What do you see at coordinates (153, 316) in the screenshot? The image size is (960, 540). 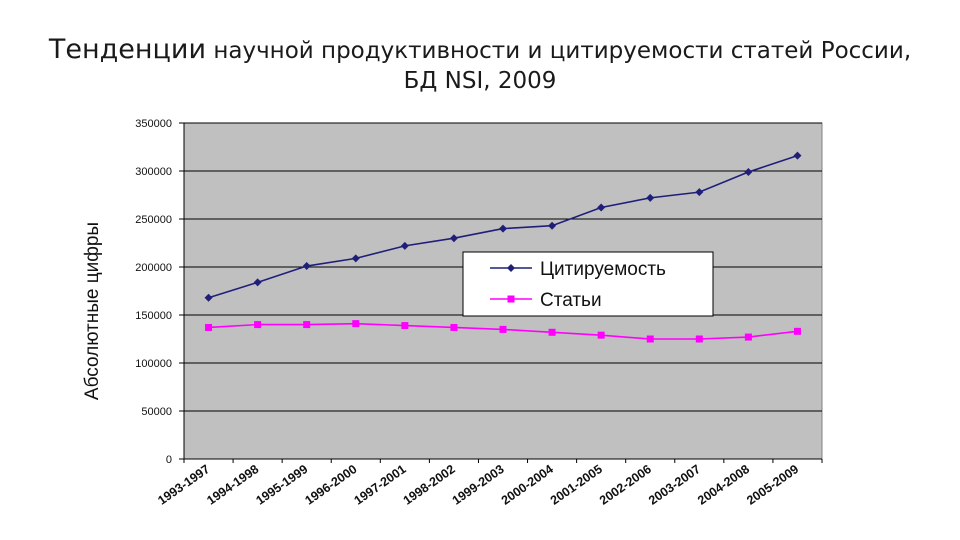 I see `y-tick-label: 150000` at bounding box center [153, 316].